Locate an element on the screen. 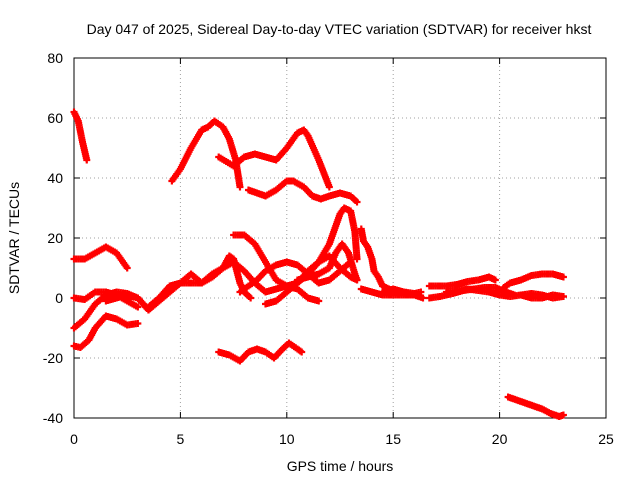 Image resolution: width=640 pixels, height=480 pixels. series-s15 is located at coordinates (260, 352).